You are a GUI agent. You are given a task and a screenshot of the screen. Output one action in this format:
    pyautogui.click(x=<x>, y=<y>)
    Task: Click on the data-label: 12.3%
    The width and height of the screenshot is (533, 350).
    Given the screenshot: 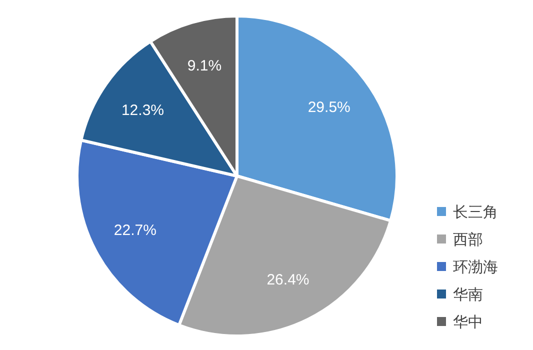 What is the action you would take?
    pyautogui.click(x=142, y=110)
    